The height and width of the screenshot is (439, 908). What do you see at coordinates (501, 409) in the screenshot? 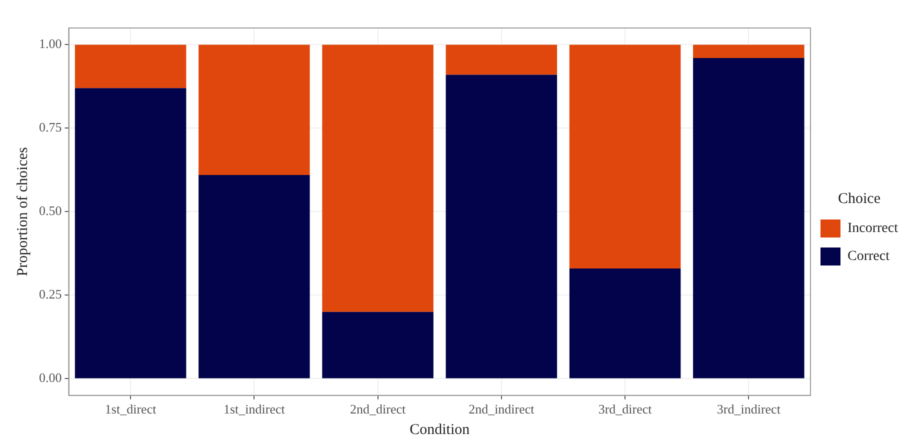
I see `x-tick-label: 2nd_indirect` at bounding box center [501, 409].